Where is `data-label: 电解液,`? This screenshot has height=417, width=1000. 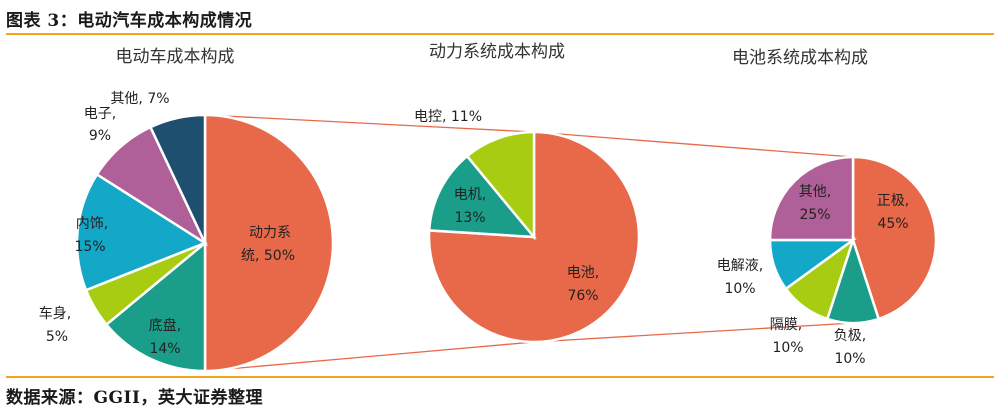 data-label: 电解液, is located at coordinates (740, 266).